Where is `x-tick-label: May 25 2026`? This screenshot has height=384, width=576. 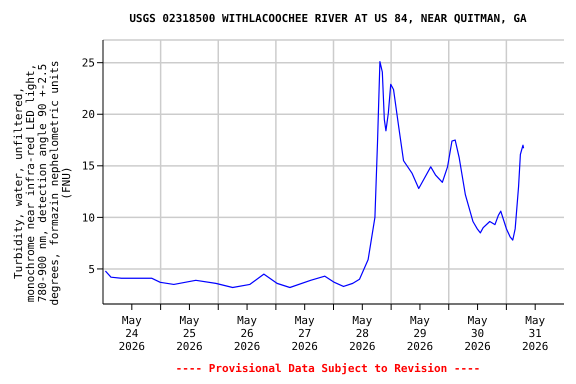 x-tick-label: May 25 2026 is located at coordinates (189, 333).